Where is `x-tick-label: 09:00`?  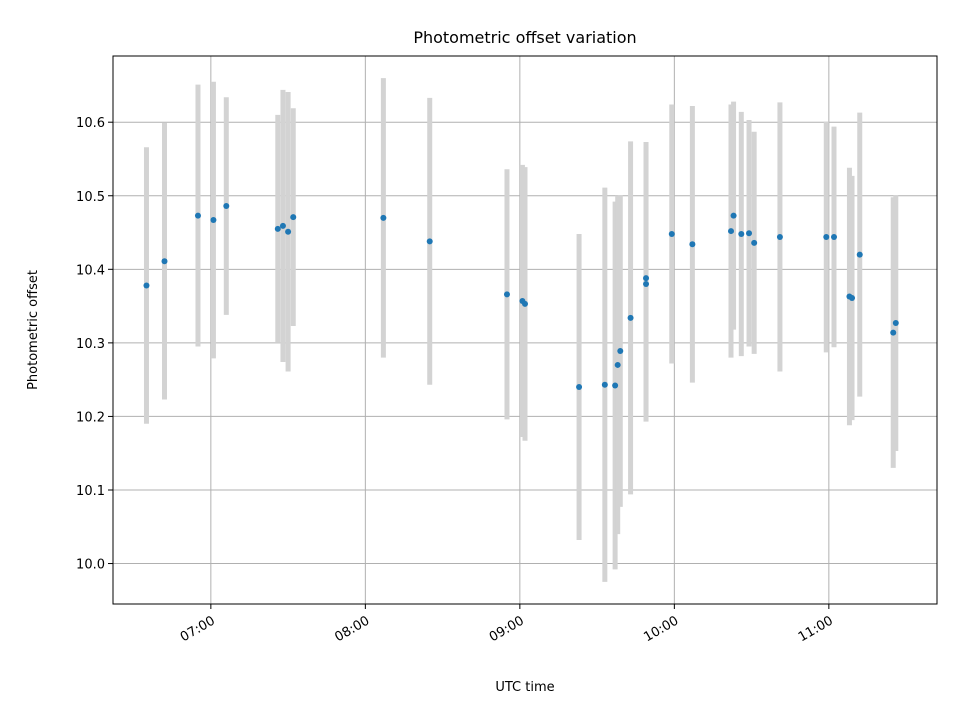
x-tick-label: 09:00 is located at coordinates (507, 629).